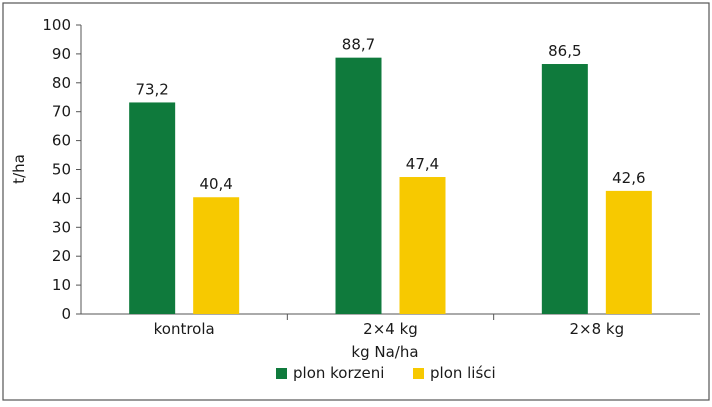 Image resolution: width=712 pixels, height=407 pixels. What do you see at coordinates (384, 352) in the screenshot?
I see `x-axis-title: kg Na/ha` at bounding box center [384, 352].